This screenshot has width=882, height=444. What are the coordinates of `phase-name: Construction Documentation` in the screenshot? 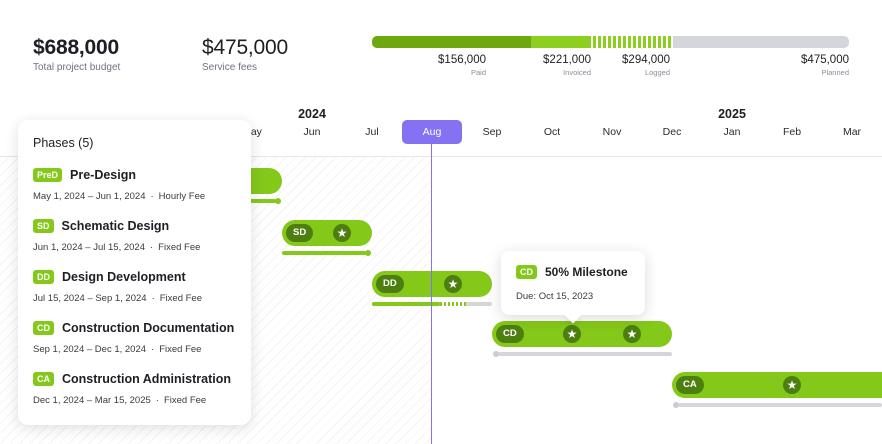 It's located at (148, 328).